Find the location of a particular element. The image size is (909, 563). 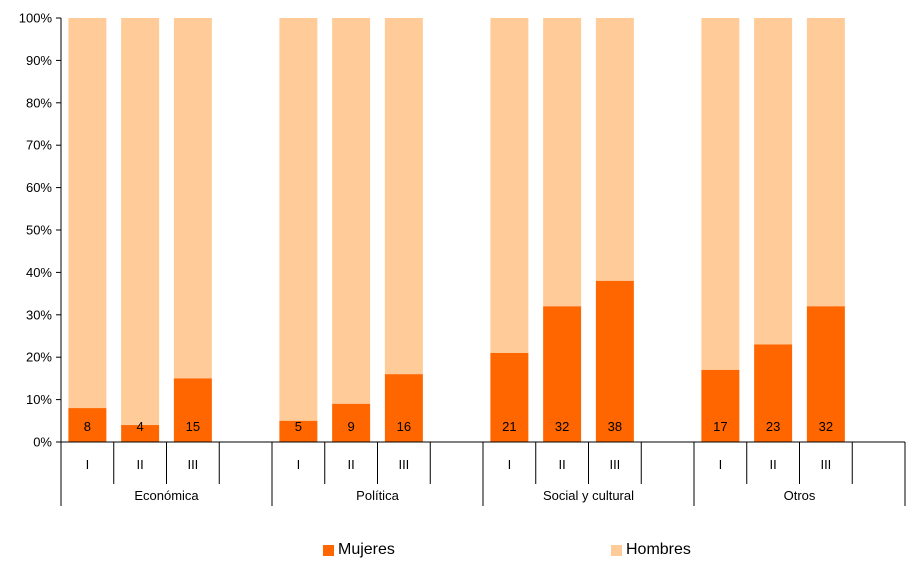

y-tick-label: 20% is located at coordinates (39, 357).